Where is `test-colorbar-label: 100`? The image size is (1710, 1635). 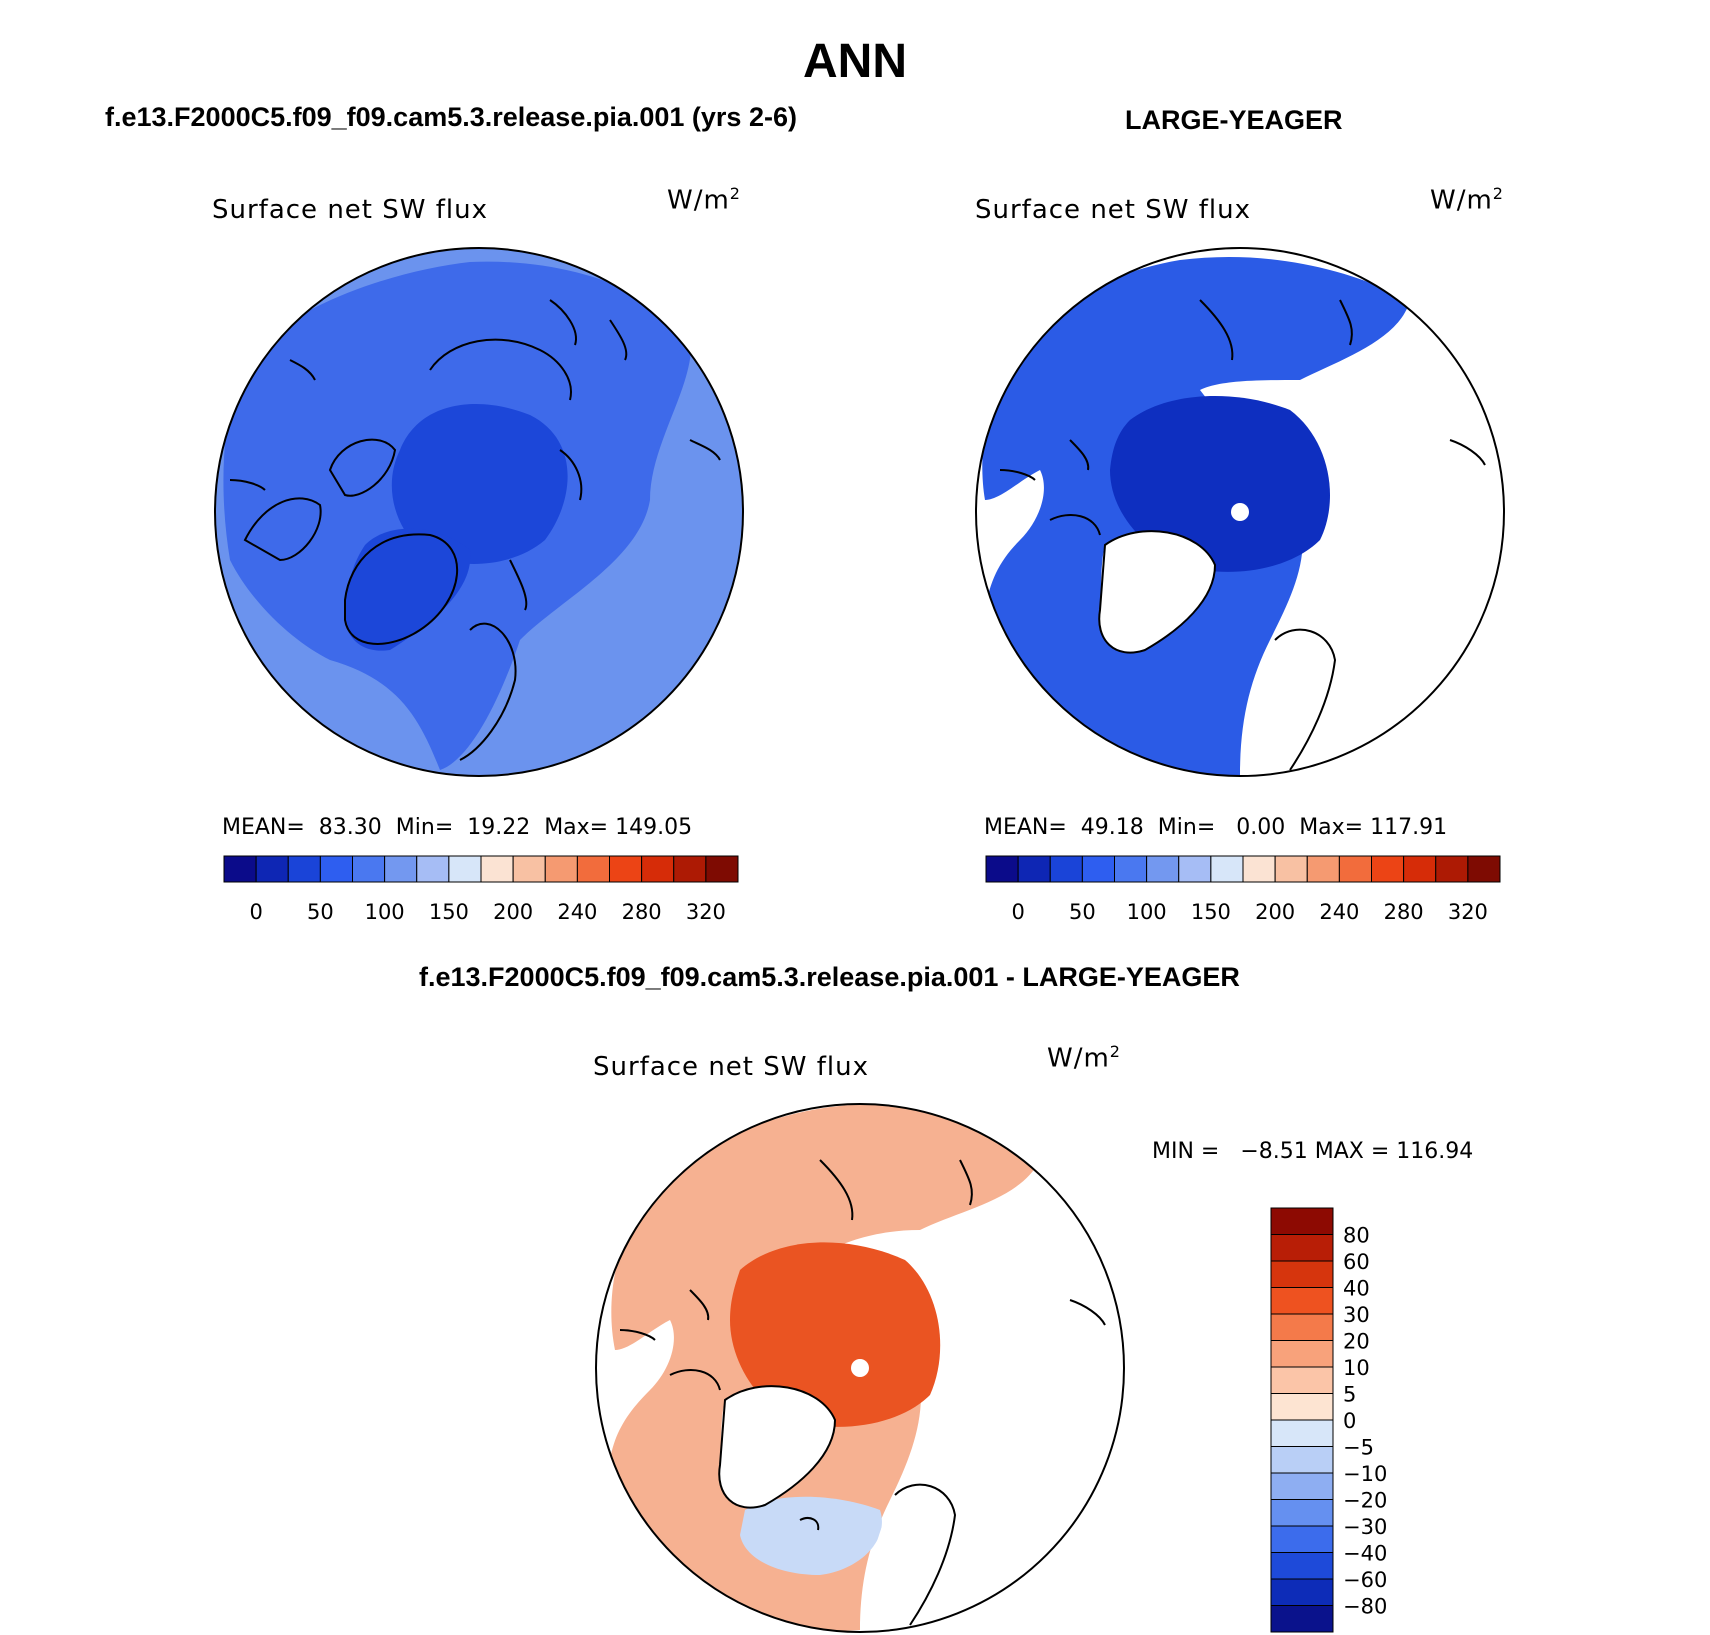
test-colorbar-label: 100 is located at coordinates (385, 912).